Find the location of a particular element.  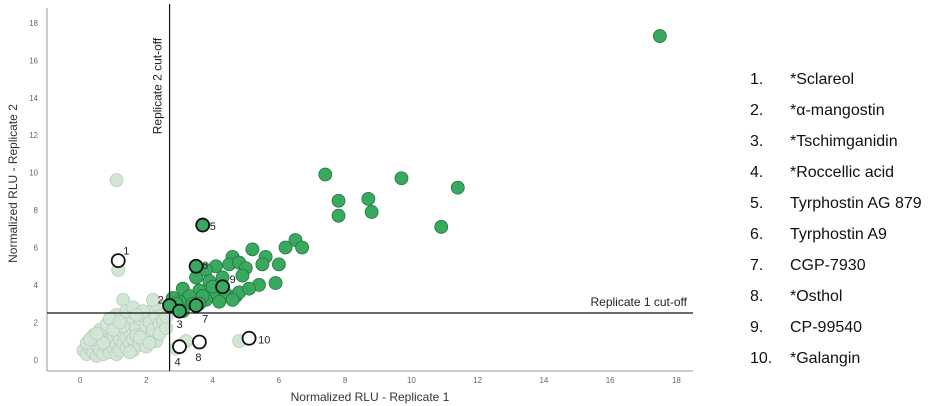

y-tick-label: 2 is located at coordinates (36, 322).